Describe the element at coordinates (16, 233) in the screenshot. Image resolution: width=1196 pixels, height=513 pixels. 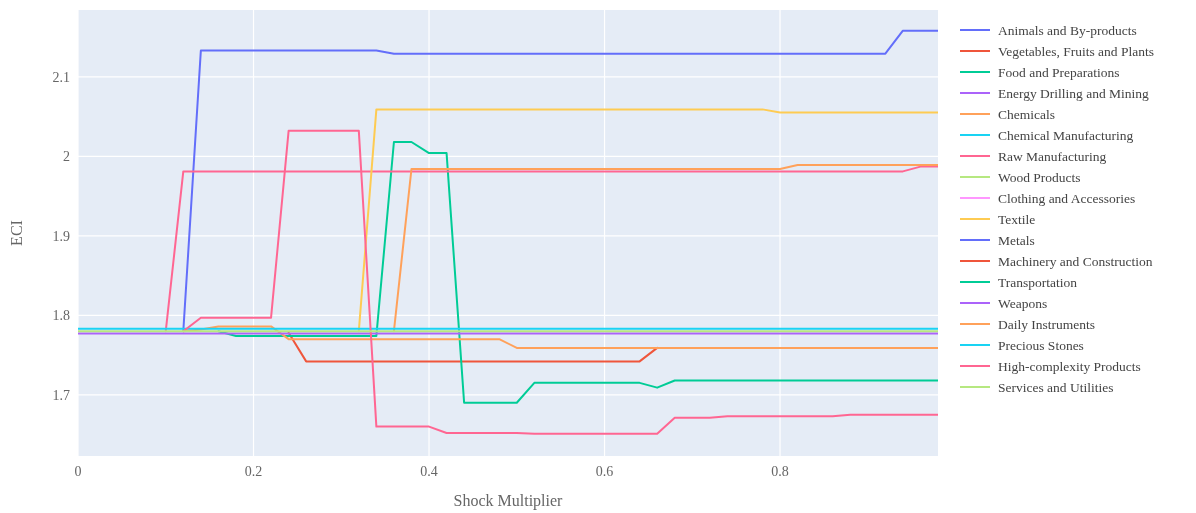
I see `y-axis-title: ECI` at that location.